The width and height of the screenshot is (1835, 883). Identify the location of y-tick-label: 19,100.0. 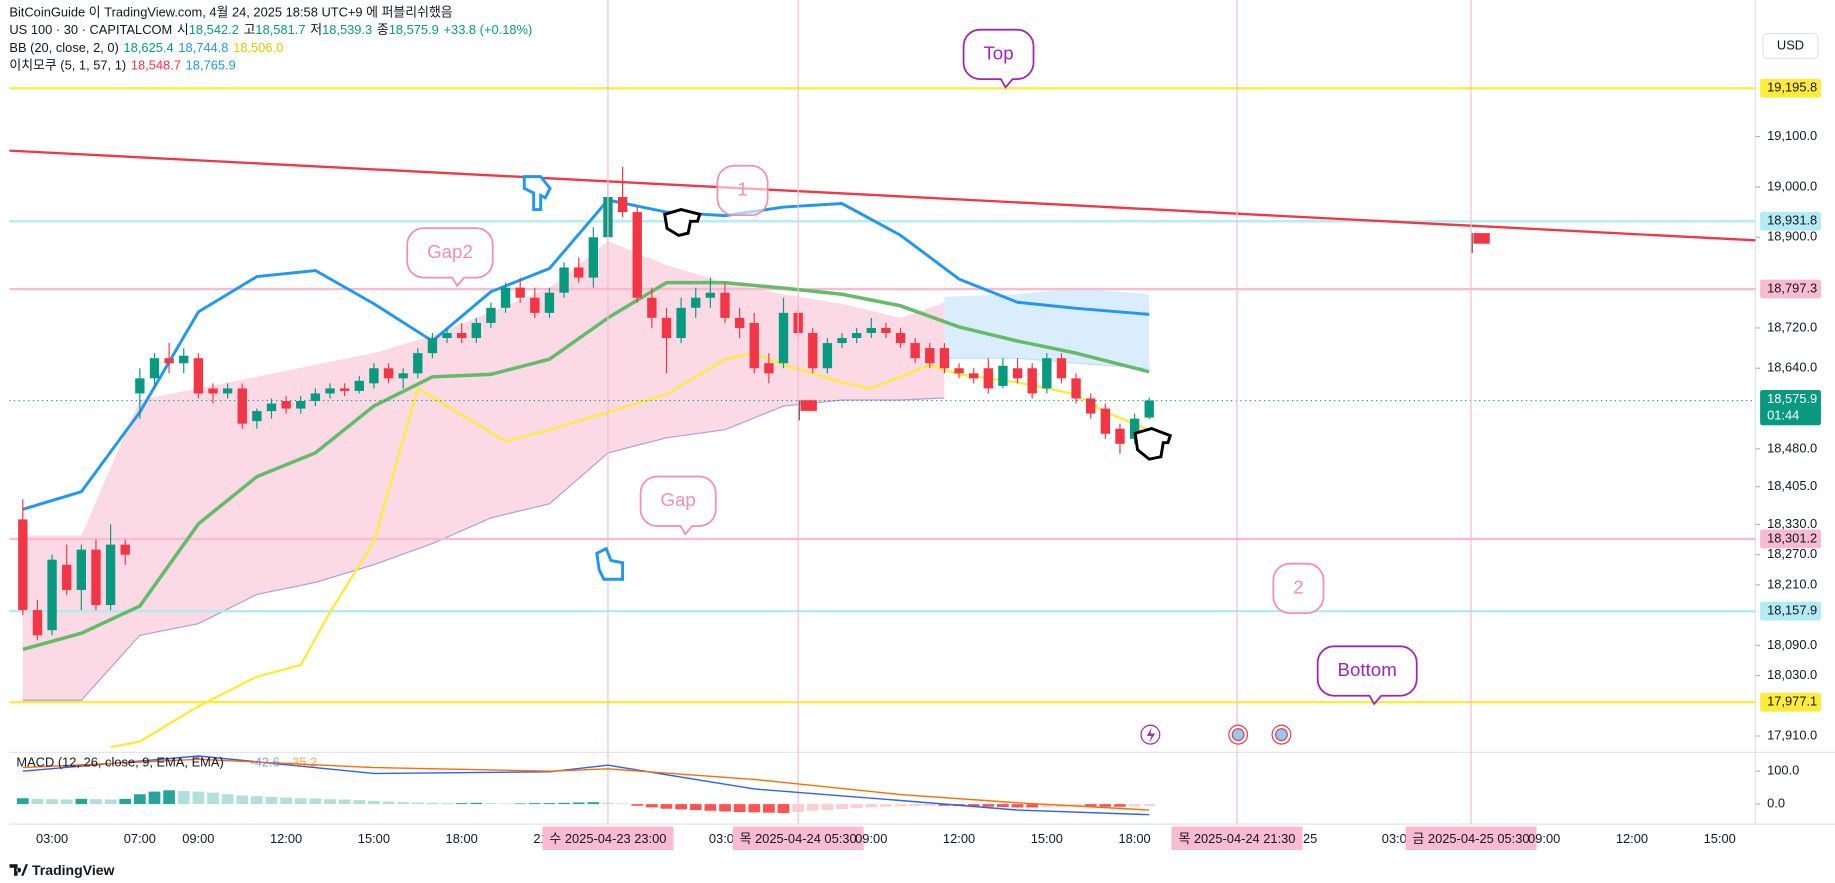
(1792, 135).